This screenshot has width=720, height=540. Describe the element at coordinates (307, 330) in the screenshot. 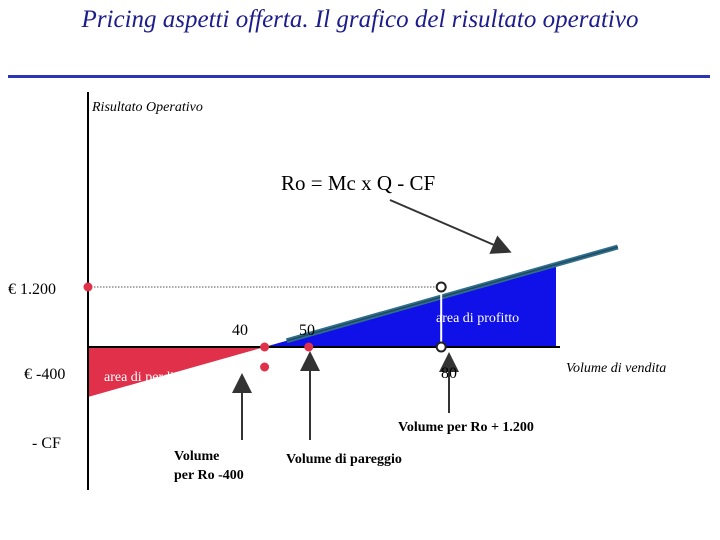

I see `x-tick-50: 50` at that location.